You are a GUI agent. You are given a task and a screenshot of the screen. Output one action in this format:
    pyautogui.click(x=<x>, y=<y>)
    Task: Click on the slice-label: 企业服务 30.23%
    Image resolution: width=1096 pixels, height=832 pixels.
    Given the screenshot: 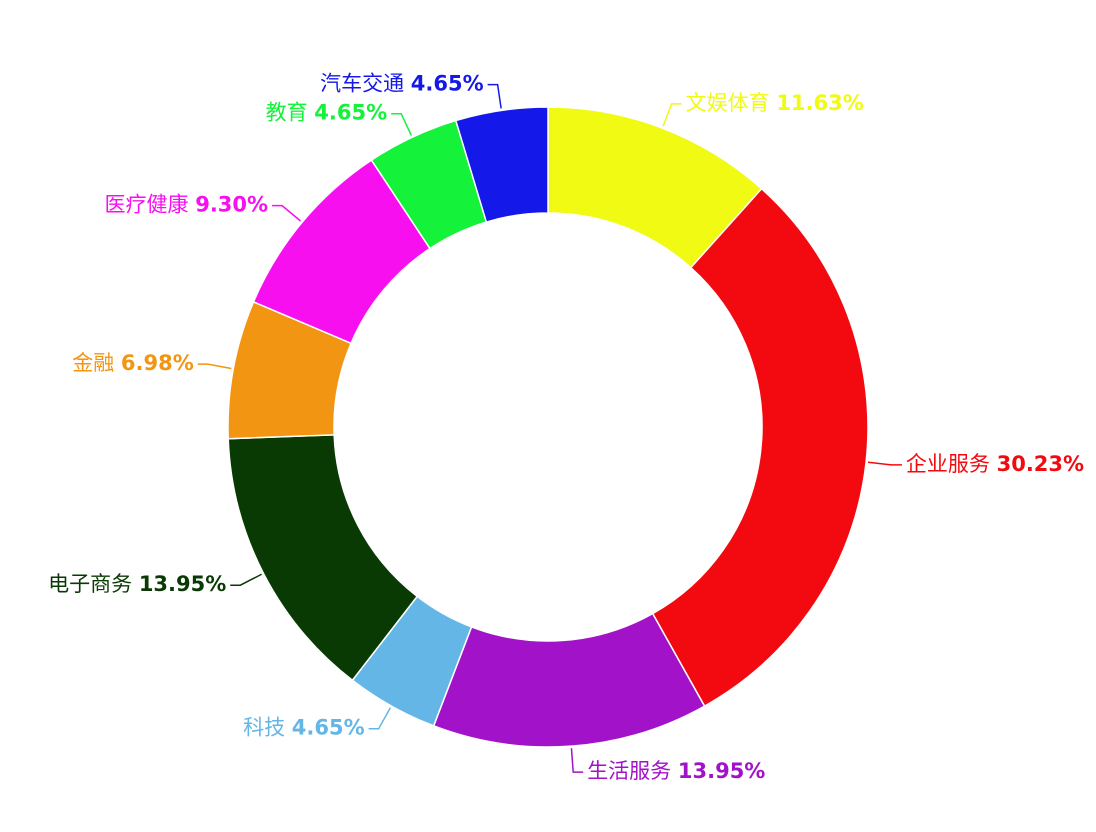 What is the action you would take?
    pyautogui.click(x=995, y=464)
    